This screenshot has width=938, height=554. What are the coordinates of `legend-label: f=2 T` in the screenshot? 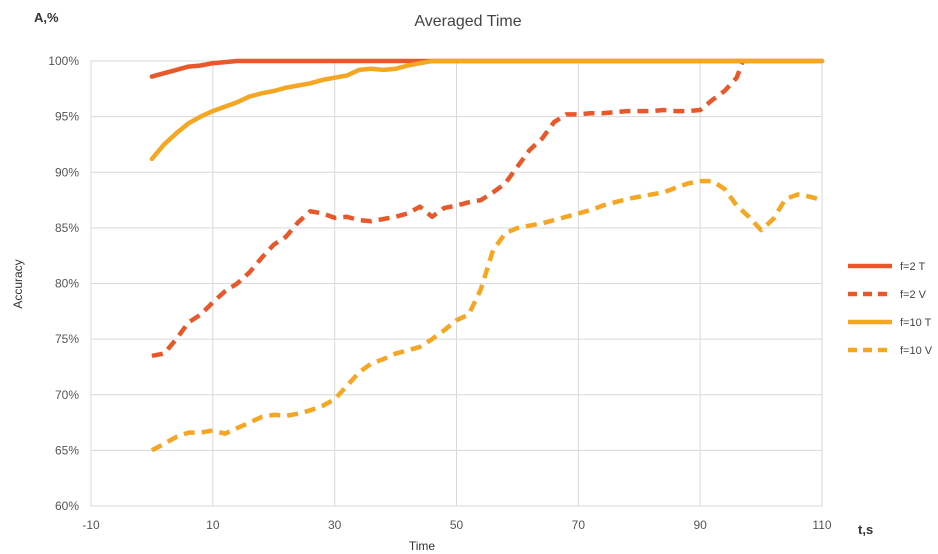 It's located at (912, 267).